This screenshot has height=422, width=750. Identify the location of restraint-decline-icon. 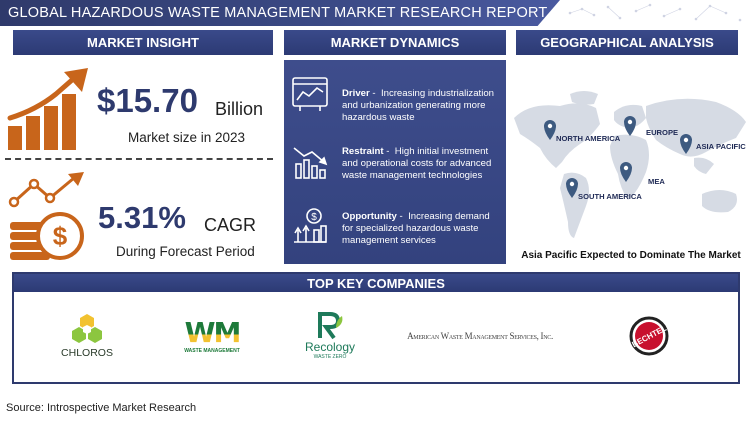
(310, 162).